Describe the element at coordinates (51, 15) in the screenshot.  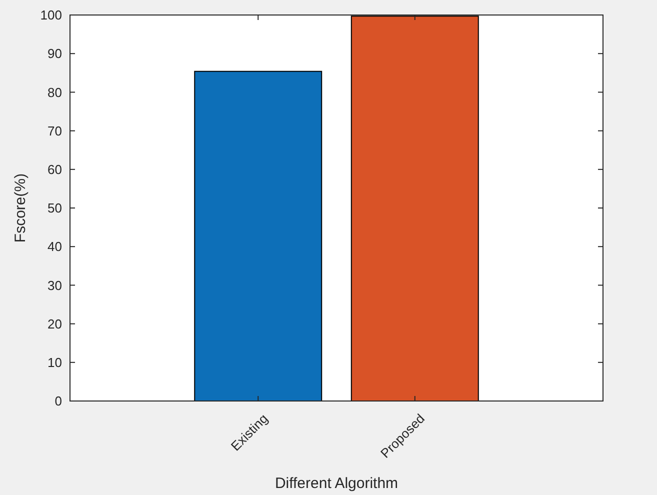
I see `y-tick-label: 100` at that location.